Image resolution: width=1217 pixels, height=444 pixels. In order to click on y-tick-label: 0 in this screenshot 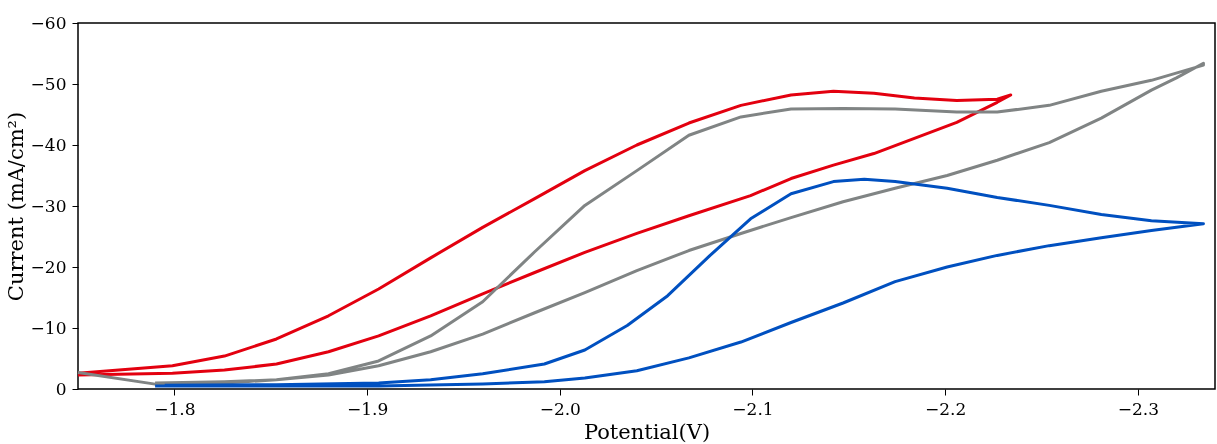, I will do `click(61, 388)`.